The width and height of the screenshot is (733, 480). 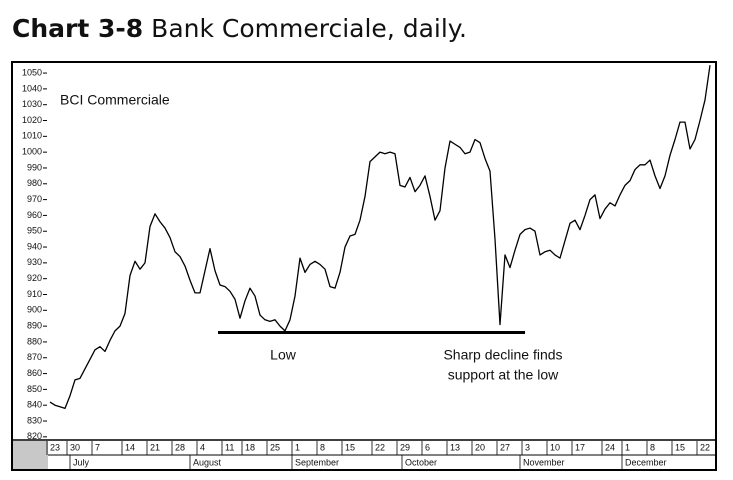 I want to click on annotation: Low, so click(x=283, y=355).